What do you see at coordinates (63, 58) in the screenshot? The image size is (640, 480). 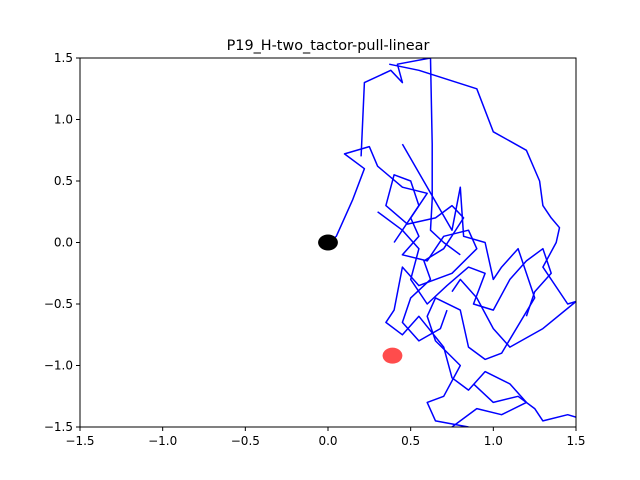 I see `y-tick-label: 1.5` at bounding box center [63, 58].